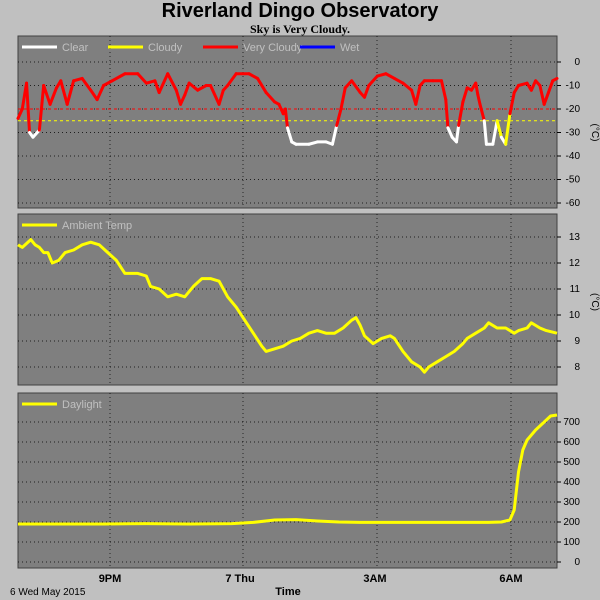  Describe the element at coordinates (97, 226) in the screenshot. I see `legend-label: Ambient Temp` at that location.